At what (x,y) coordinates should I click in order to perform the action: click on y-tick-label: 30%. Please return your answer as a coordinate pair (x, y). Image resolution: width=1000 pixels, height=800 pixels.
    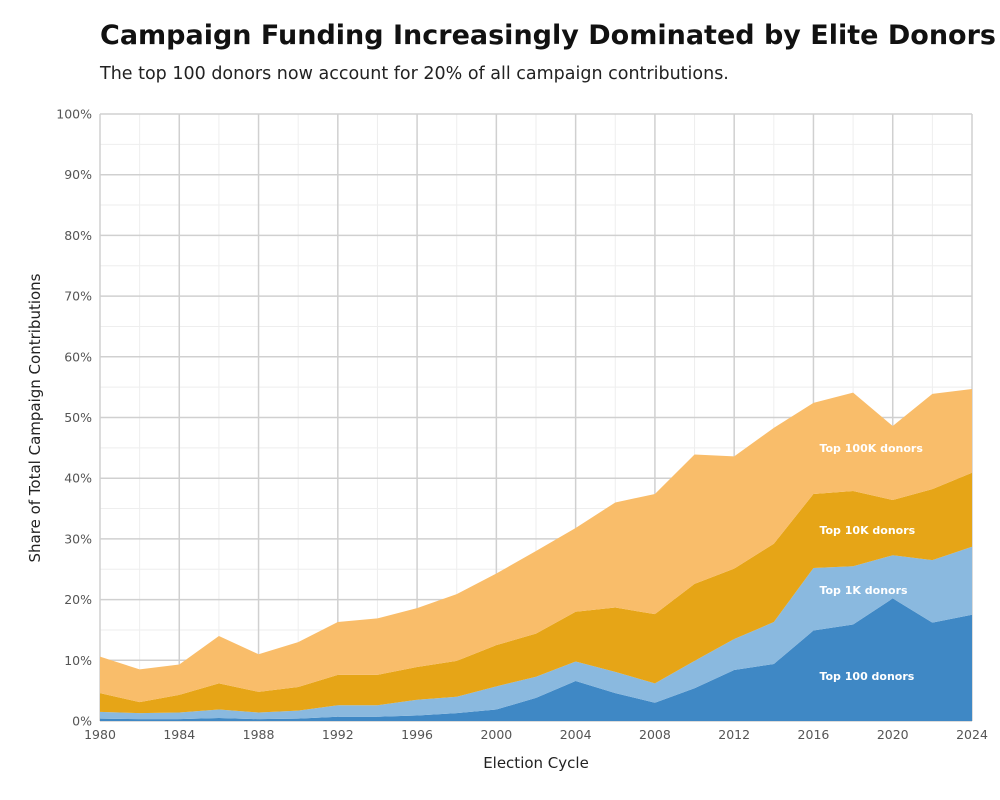
    Looking at the image, I should click on (78, 538).